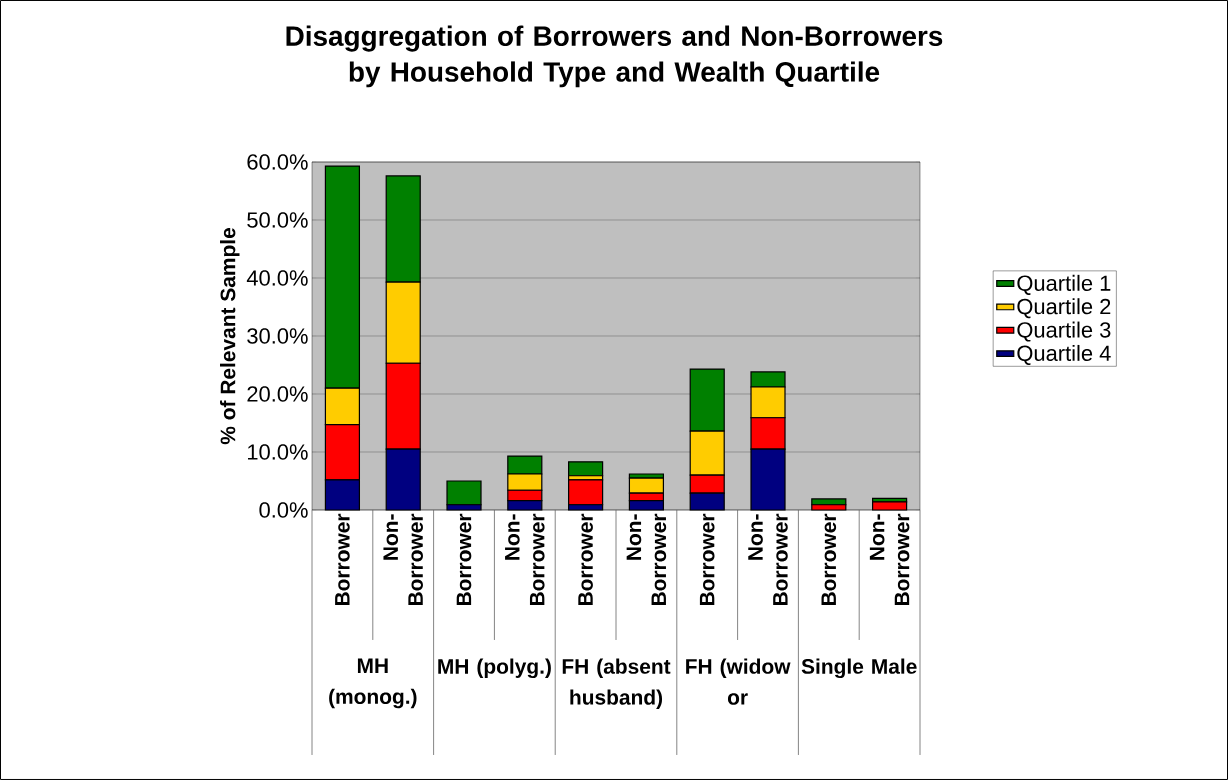 This screenshot has height=780, width=1228. I want to click on text: Single Male, so click(859, 668).